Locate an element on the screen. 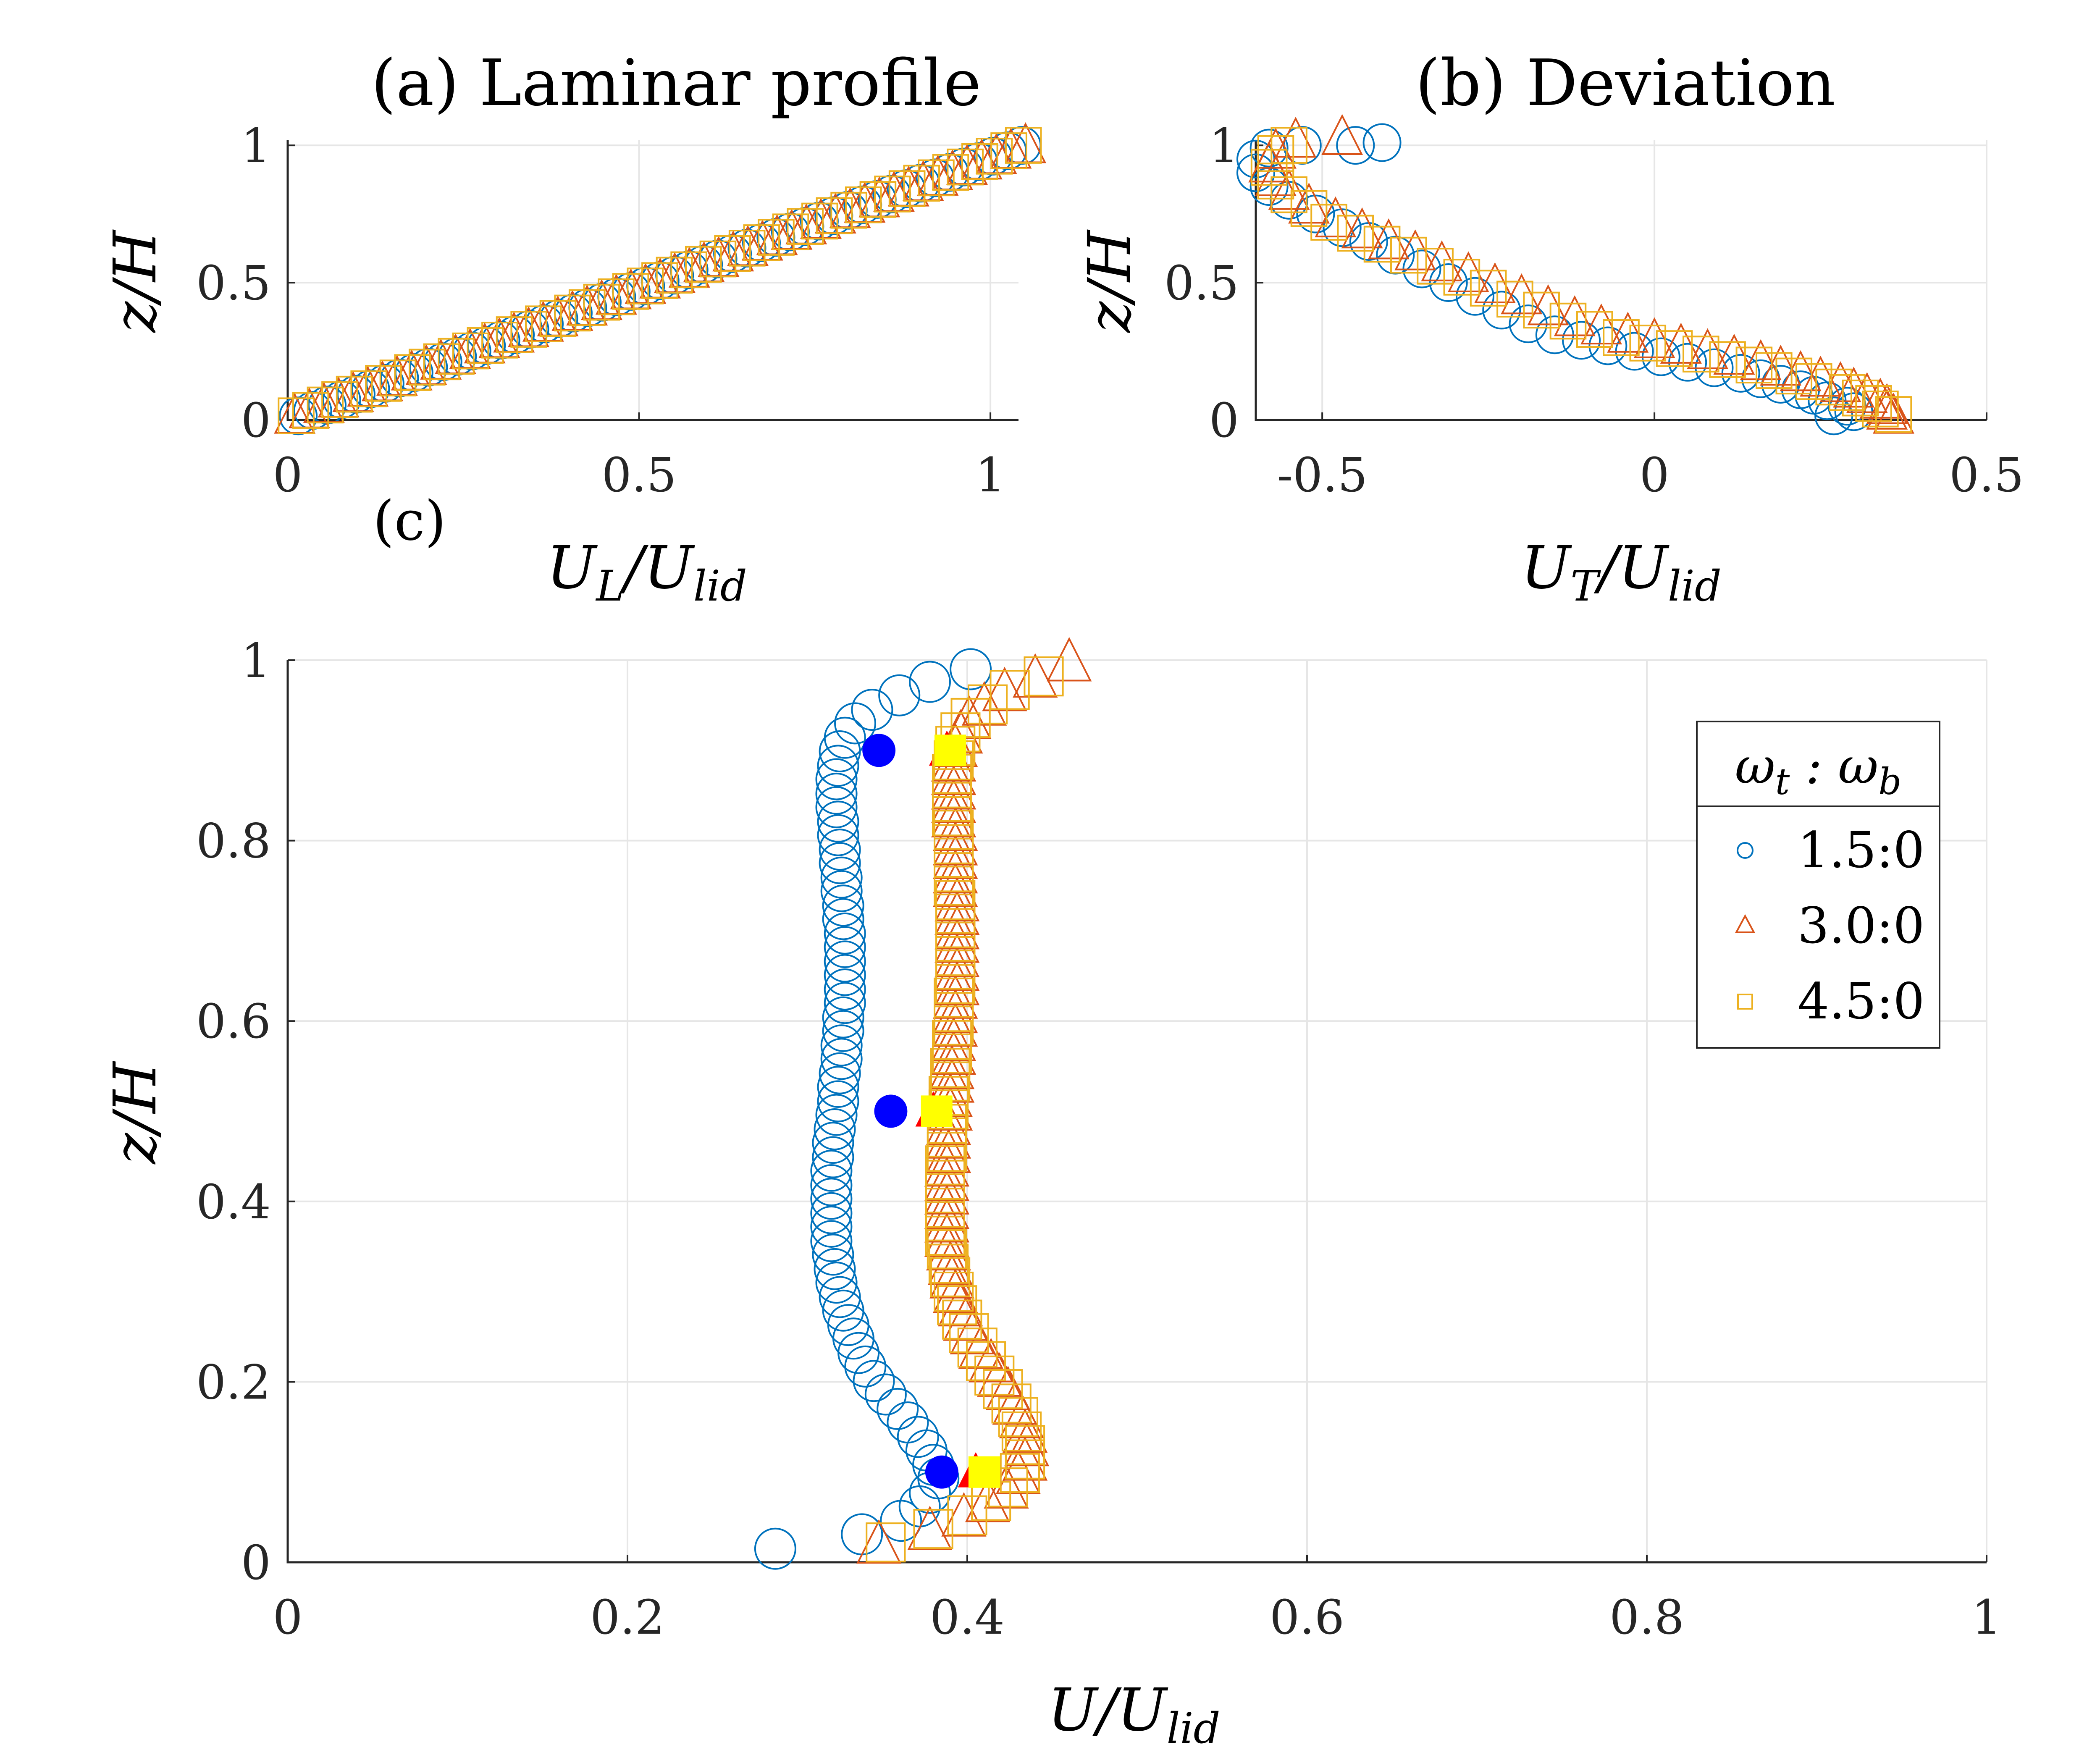 This screenshot has width=2100, height=1750. x-tick-label: 0.4 is located at coordinates (967, 1617).